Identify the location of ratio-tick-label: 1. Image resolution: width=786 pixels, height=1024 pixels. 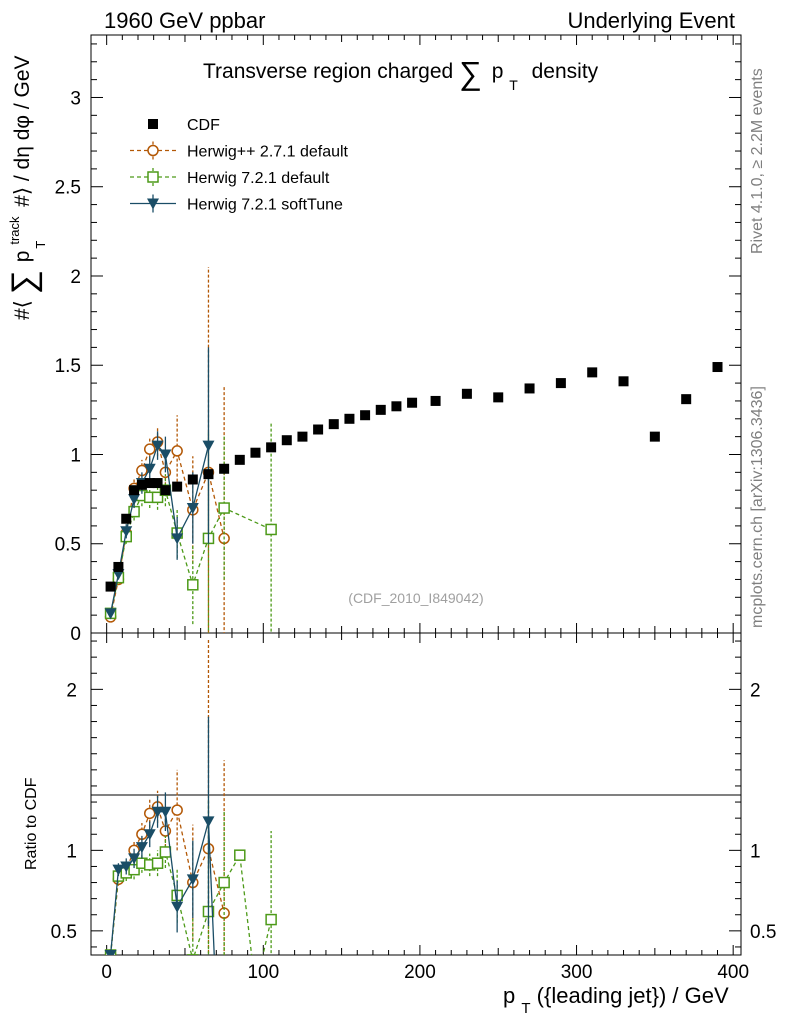
(71, 851).